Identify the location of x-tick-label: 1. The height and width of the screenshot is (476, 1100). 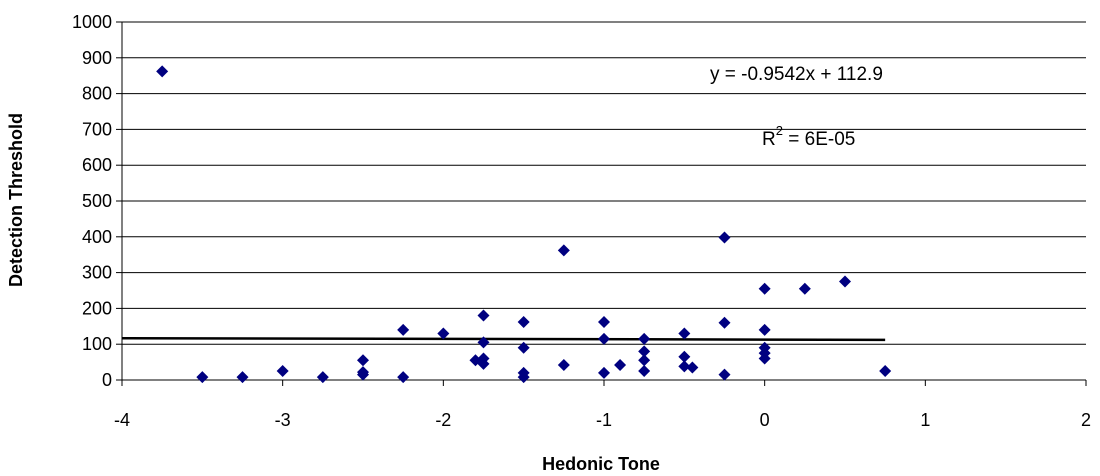
(925, 420).